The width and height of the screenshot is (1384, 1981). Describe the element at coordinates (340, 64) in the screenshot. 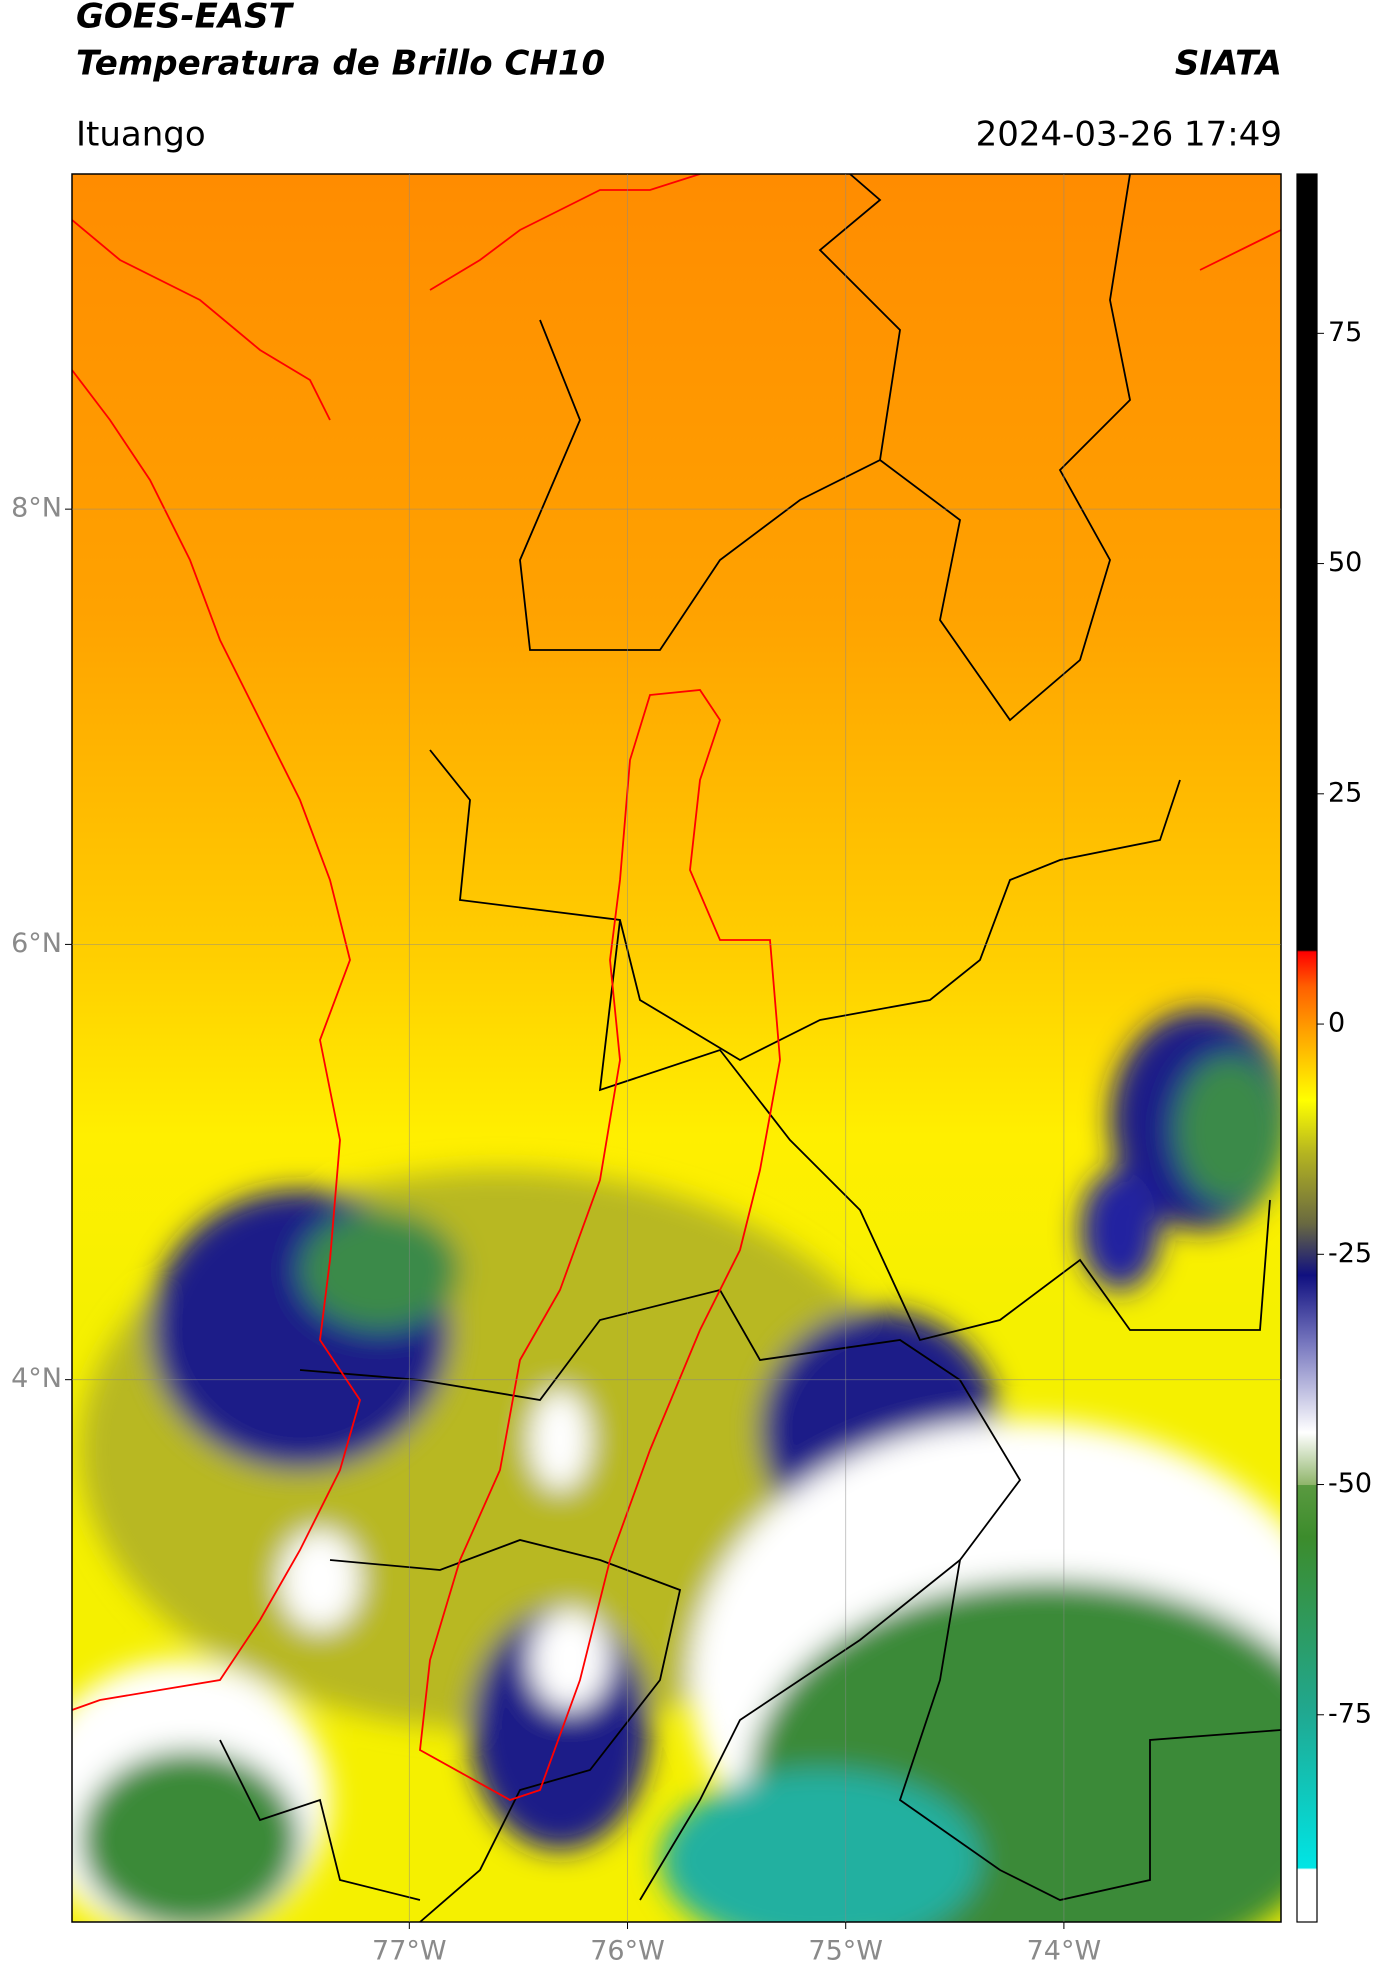

I see `subtitle: Temperatura de Brillo CH10` at that location.